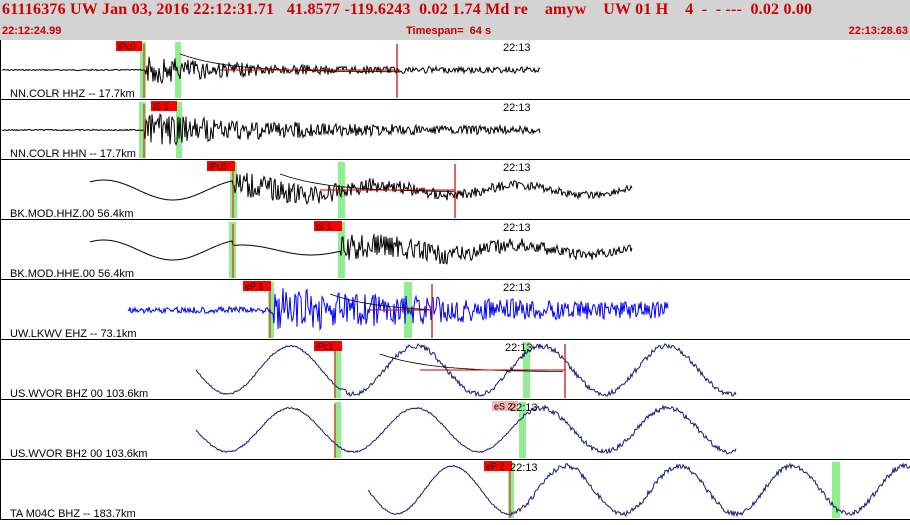  What do you see at coordinates (73, 514) in the screenshot?
I see `station-label: TA M04C BHZ -- 183.7km` at bounding box center [73, 514].